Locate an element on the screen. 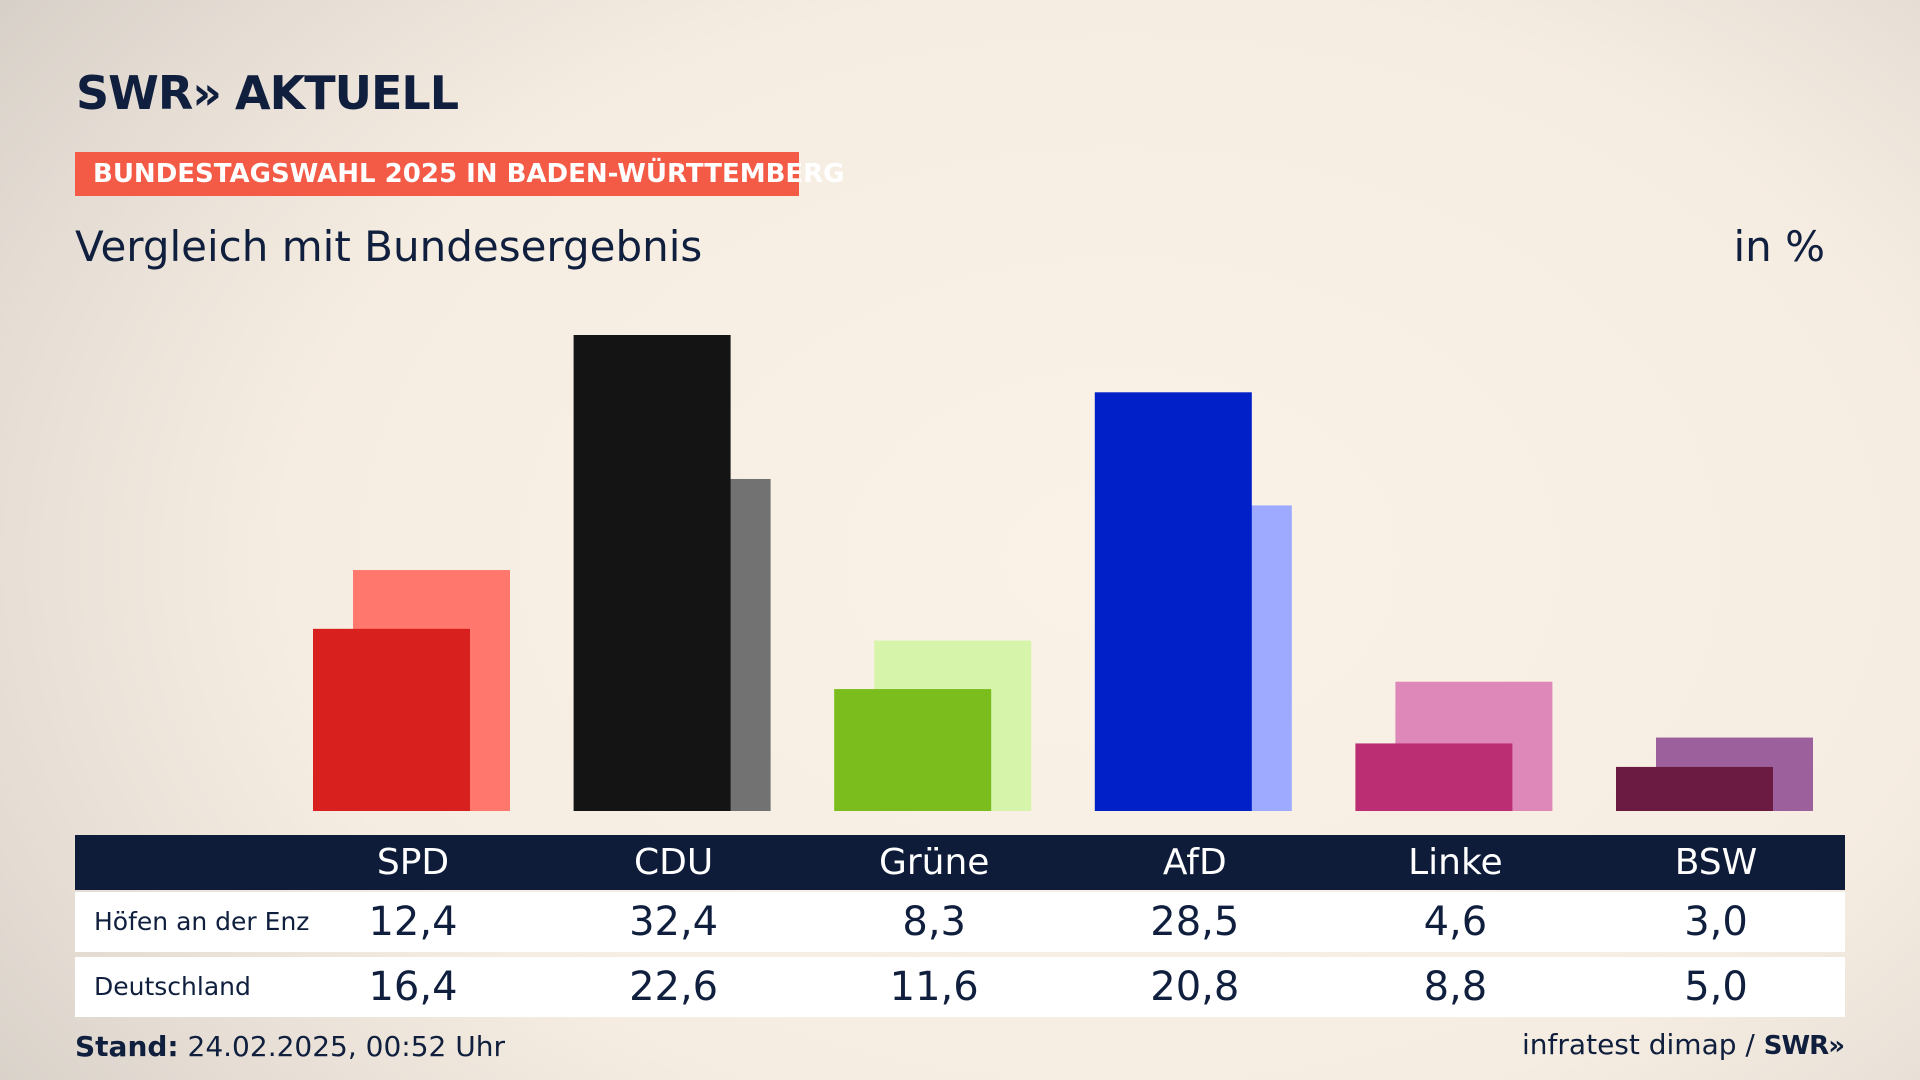  timestamp: Stand: 24.02.2025, 00:52 Uhr is located at coordinates (290, 1046).